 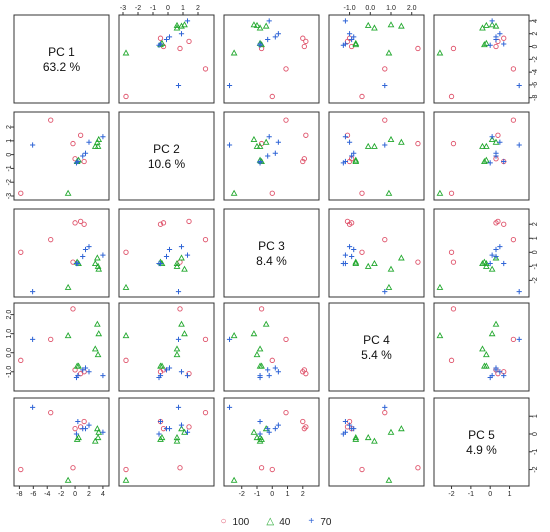 What do you see at coordinates (535, 469) in the screenshot?
I see `y-tick-label-pc5: -2` at bounding box center [535, 469].